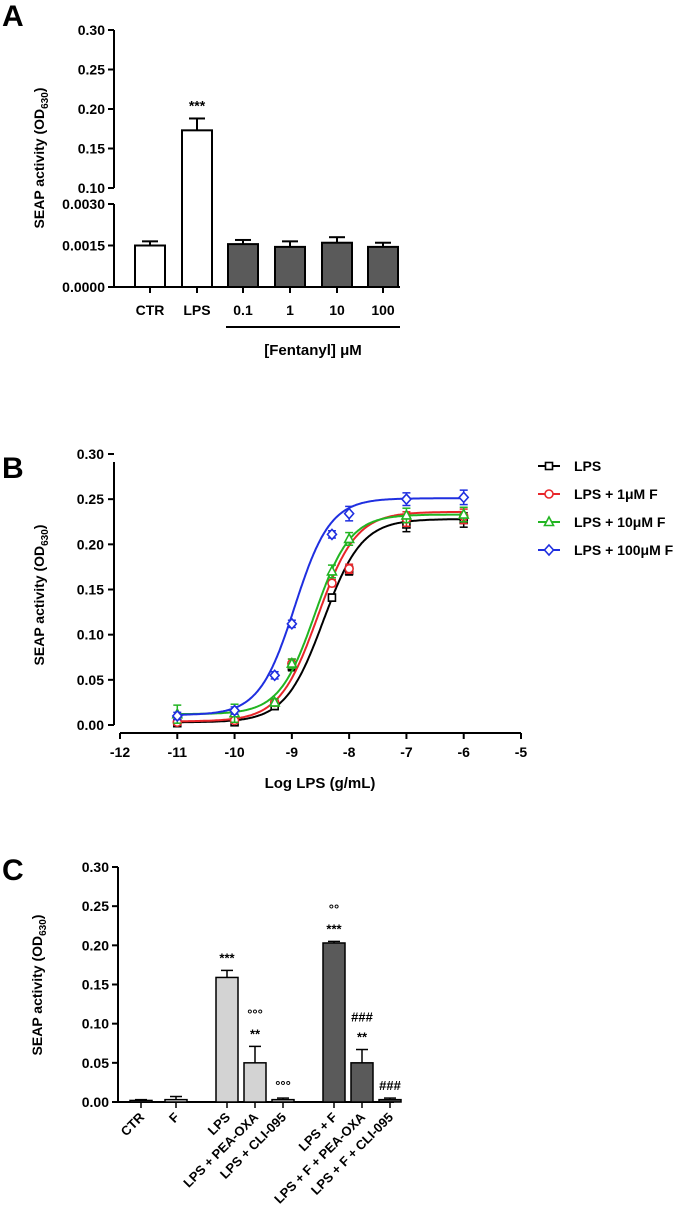 This screenshot has width=699, height=1232. Describe the element at coordinates (83, 287) in the screenshot. I see `y-tick-label-lower: 0.0000` at that location.